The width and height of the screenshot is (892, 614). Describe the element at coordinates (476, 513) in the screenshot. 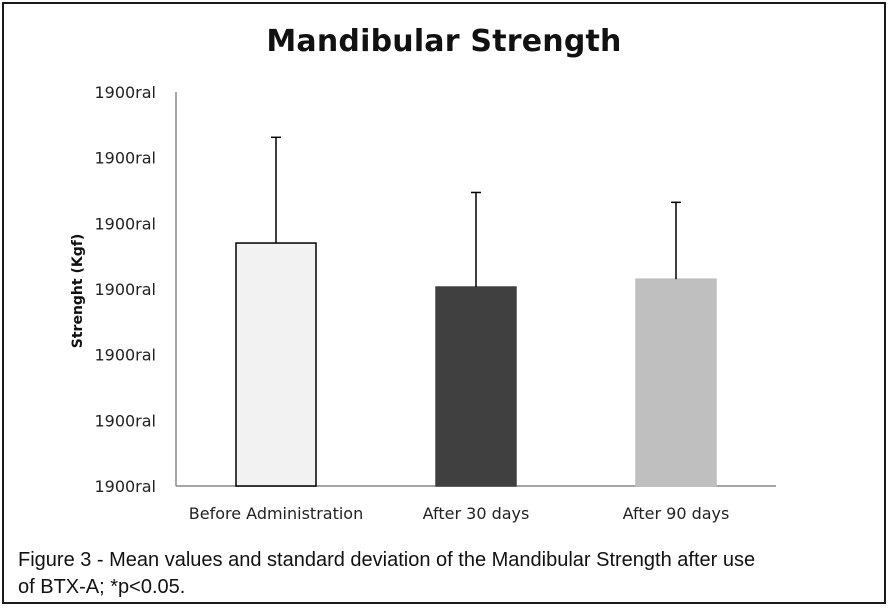

I see `x-tick-label: After 30 days` at that location.